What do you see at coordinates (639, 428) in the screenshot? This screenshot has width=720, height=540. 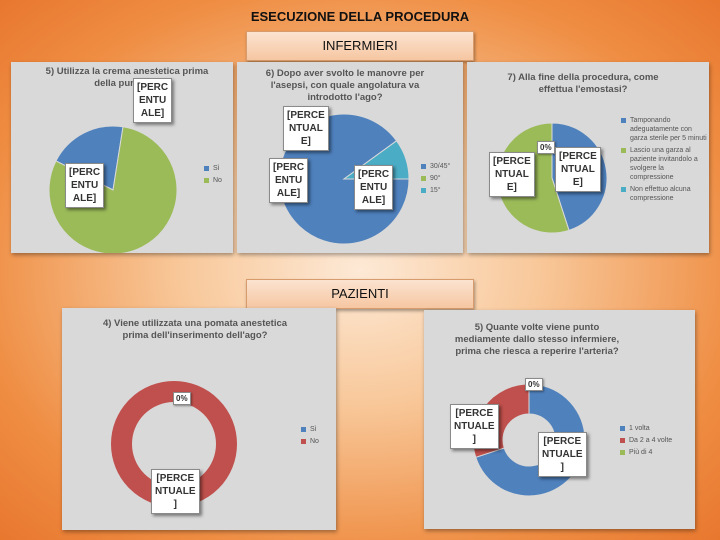 I see `legend-label: 1 volta` at bounding box center [639, 428].